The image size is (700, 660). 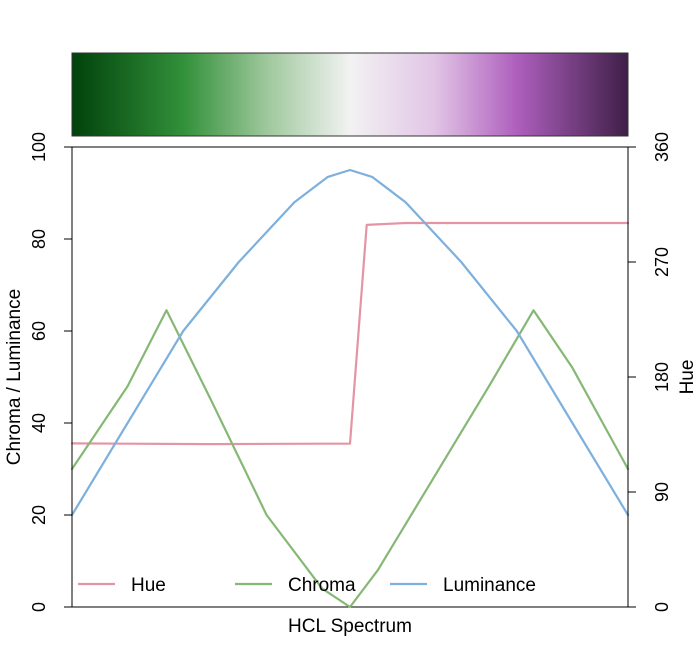 What do you see at coordinates (350, 94) in the screenshot?
I see `colorbar` at bounding box center [350, 94].